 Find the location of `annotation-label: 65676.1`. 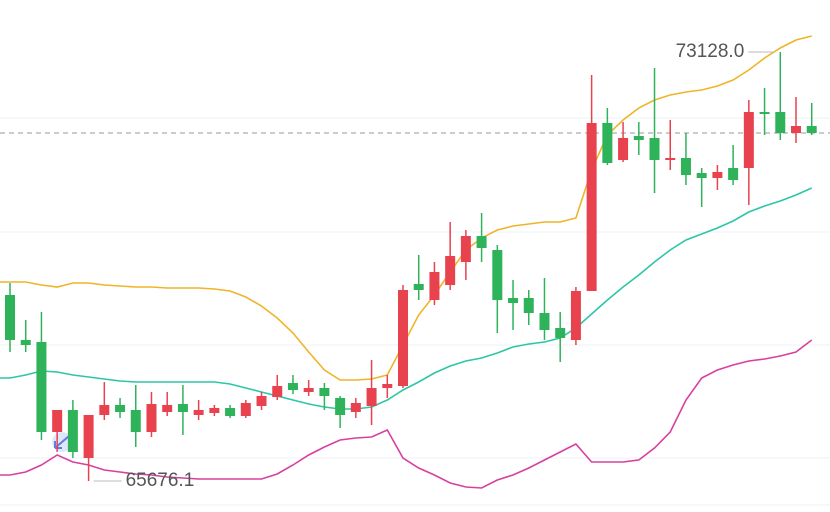

annotation-label: 65676.1 is located at coordinates (160, 480).